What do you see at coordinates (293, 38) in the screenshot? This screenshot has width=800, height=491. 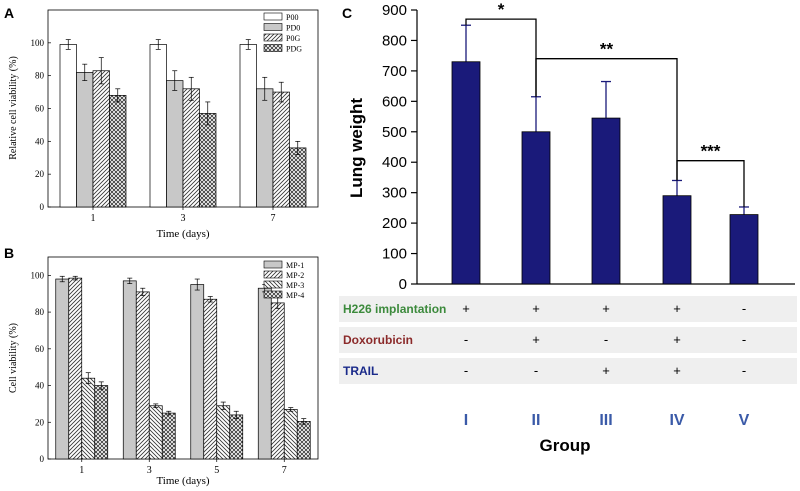 I see `legend-label-p0g: P0G` at bounding box center [293, 38].